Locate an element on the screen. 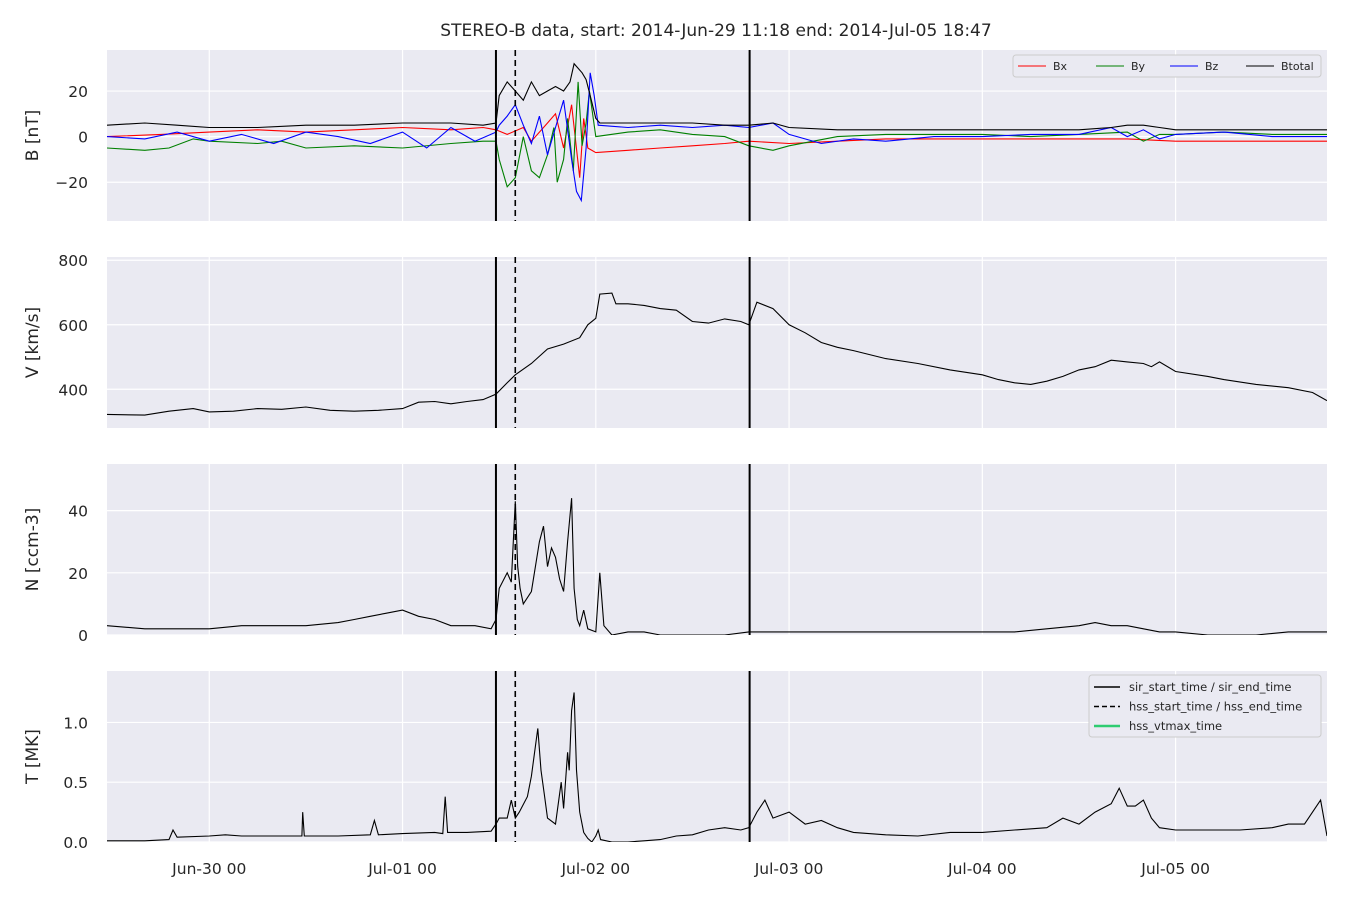 The image size is (1350, 900). legend-label-bx: Bx is located at coordinates (1060, 66).